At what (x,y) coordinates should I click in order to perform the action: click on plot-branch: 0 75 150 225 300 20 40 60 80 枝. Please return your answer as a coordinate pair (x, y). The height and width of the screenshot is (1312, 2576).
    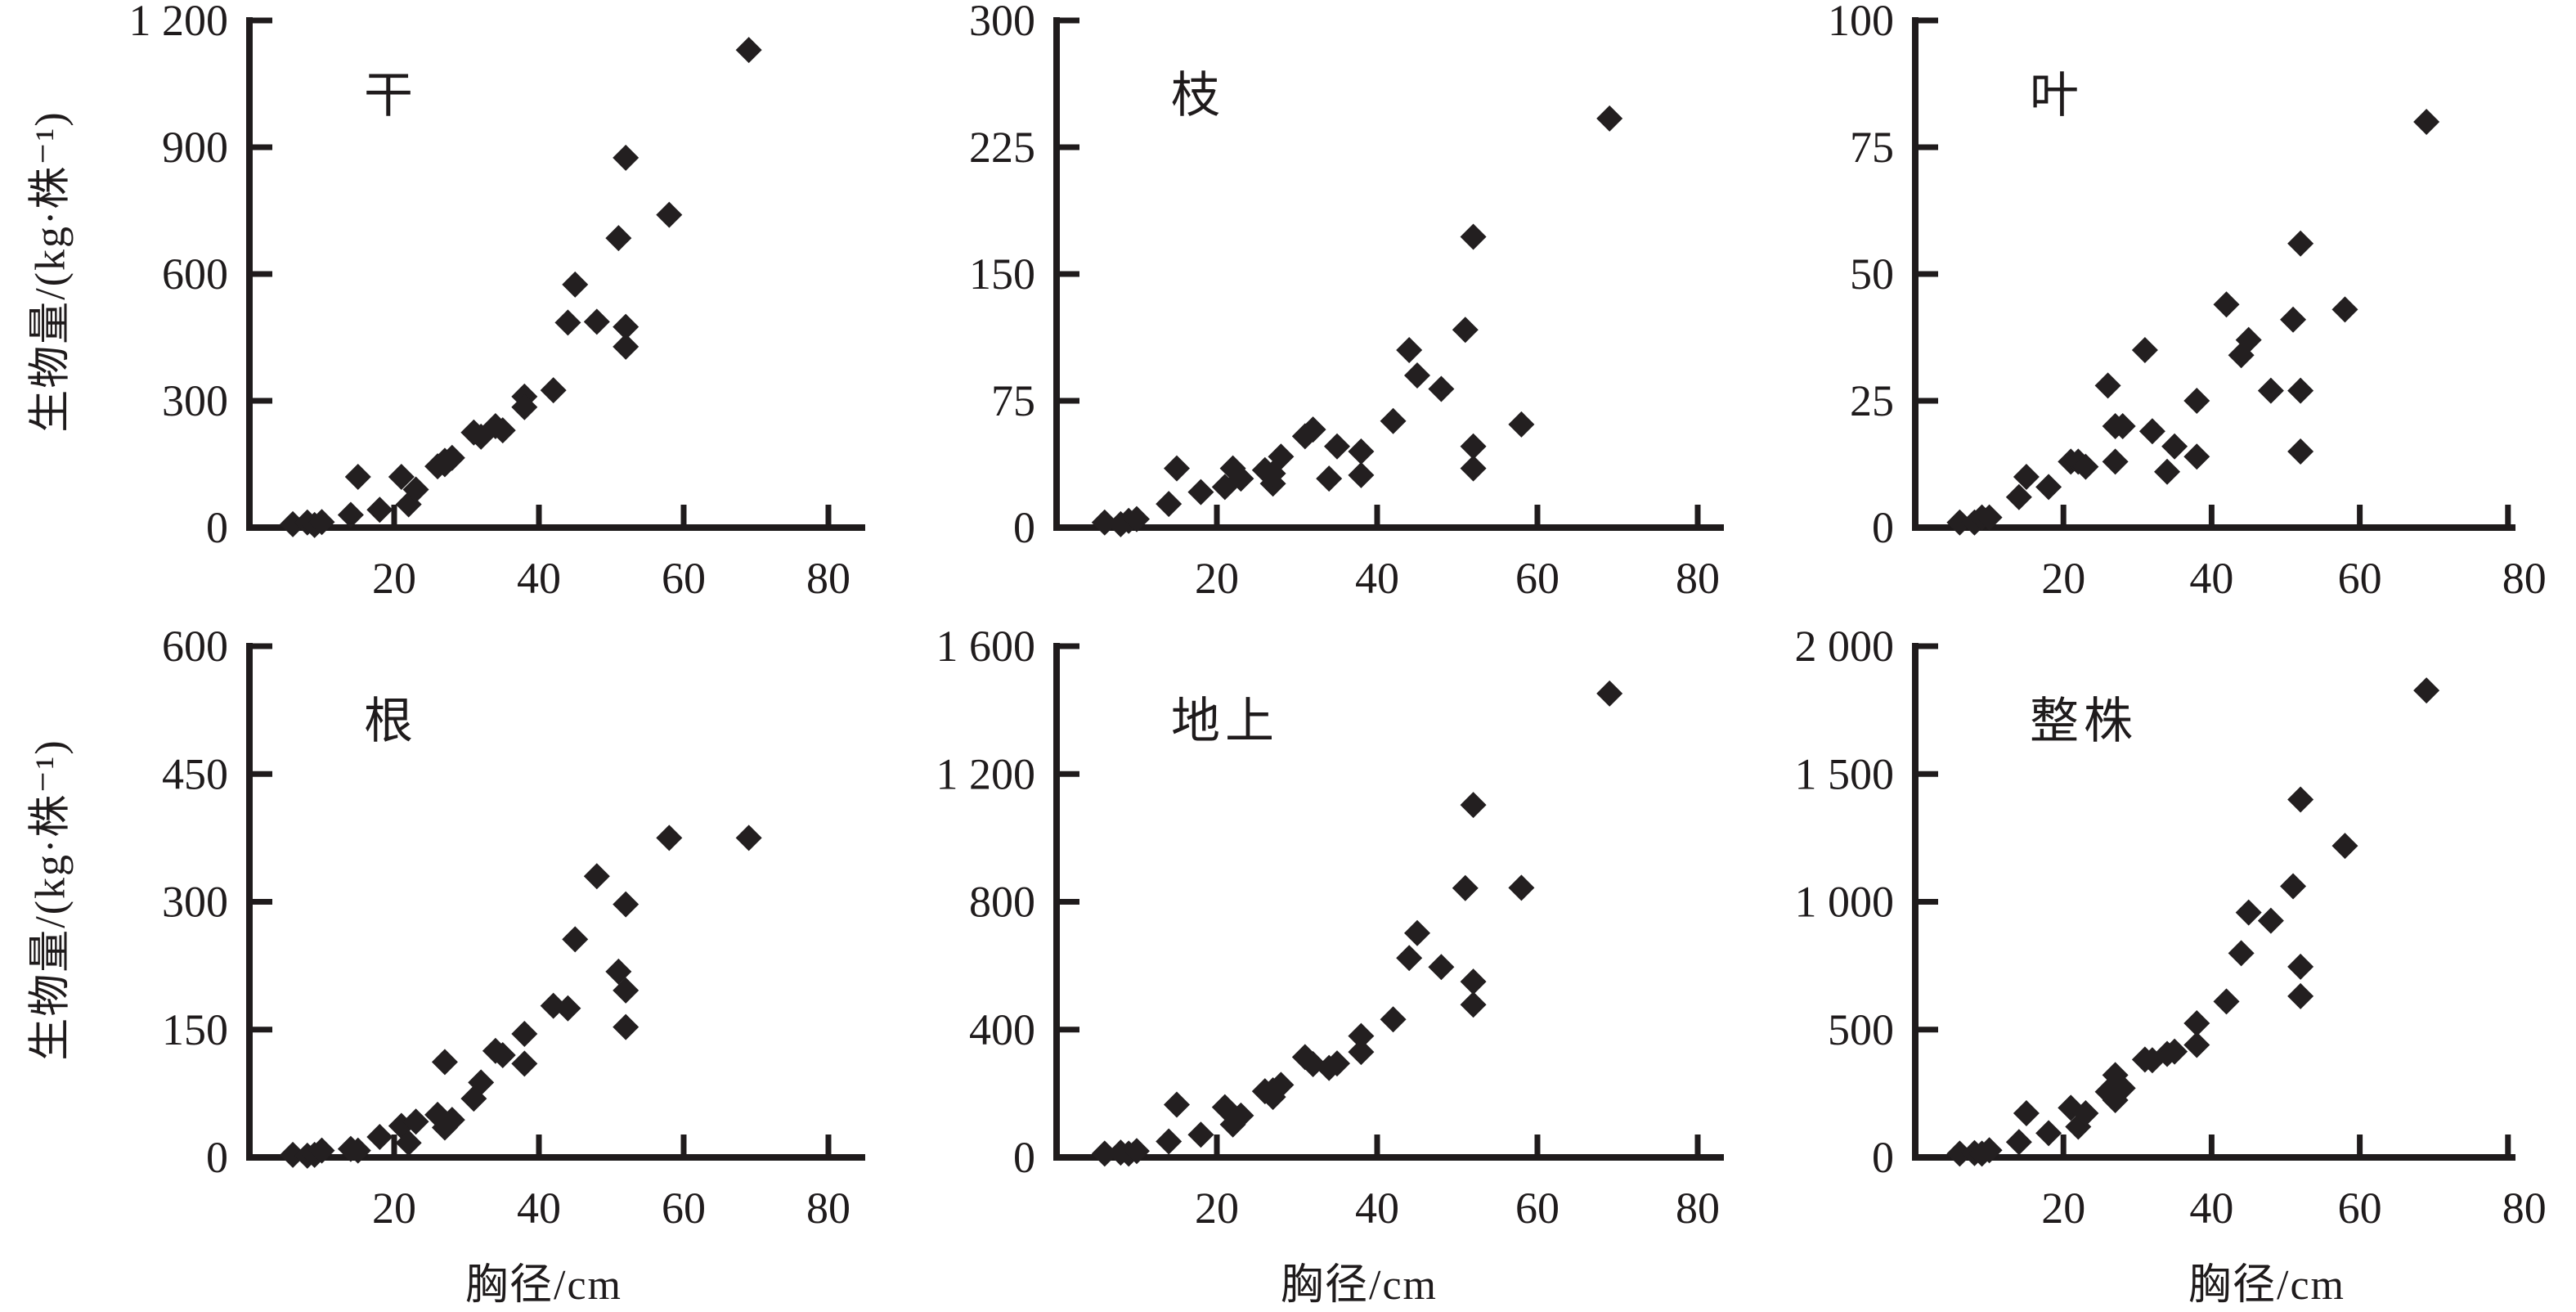
    Looking at the image, I should click on (1346, 301).